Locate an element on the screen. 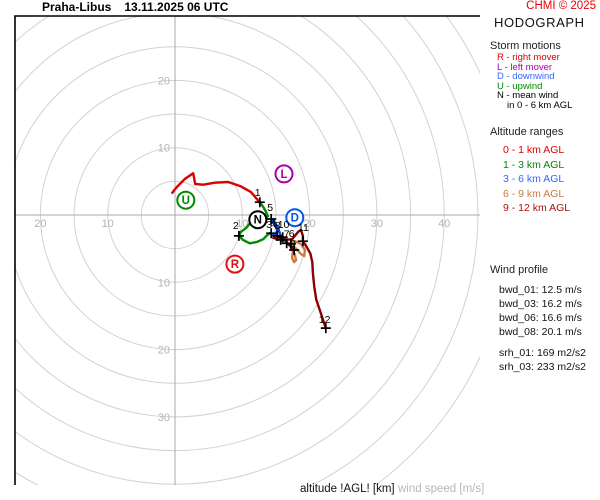 This screenshot has height=500, width=600. page-title: Praha-Libus 13.11.2025 06 UTC is located at coordinates (135, 7).